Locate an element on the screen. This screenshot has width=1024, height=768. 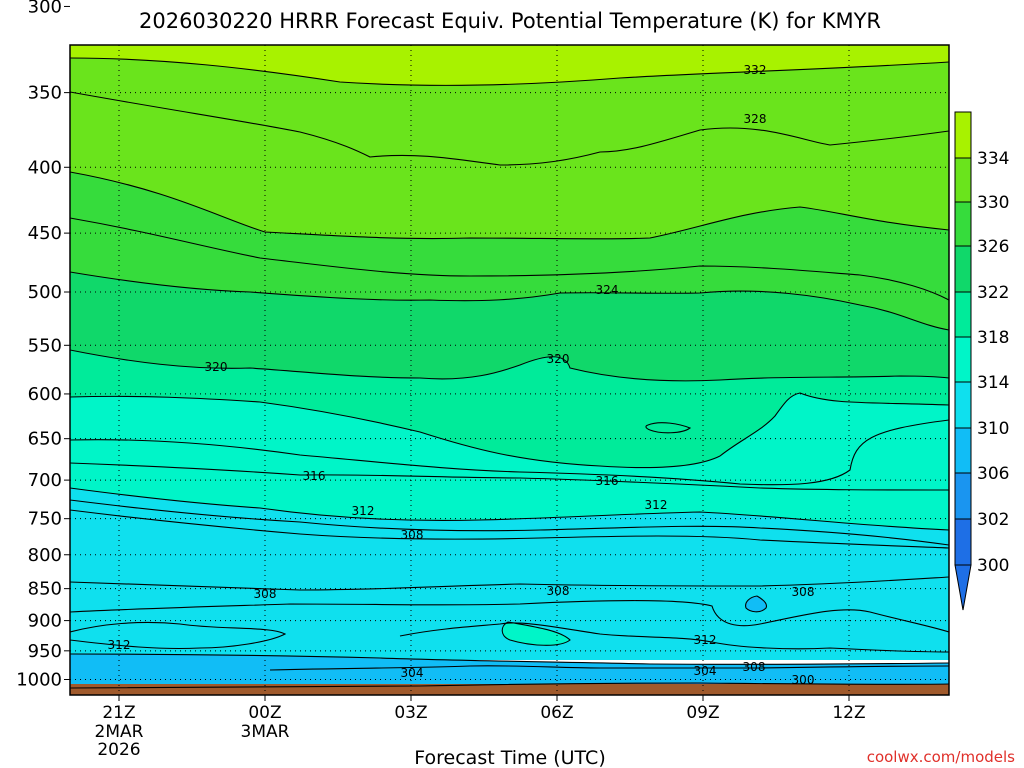
x-tick-year: 2026 is located at coordinates (118, 750).